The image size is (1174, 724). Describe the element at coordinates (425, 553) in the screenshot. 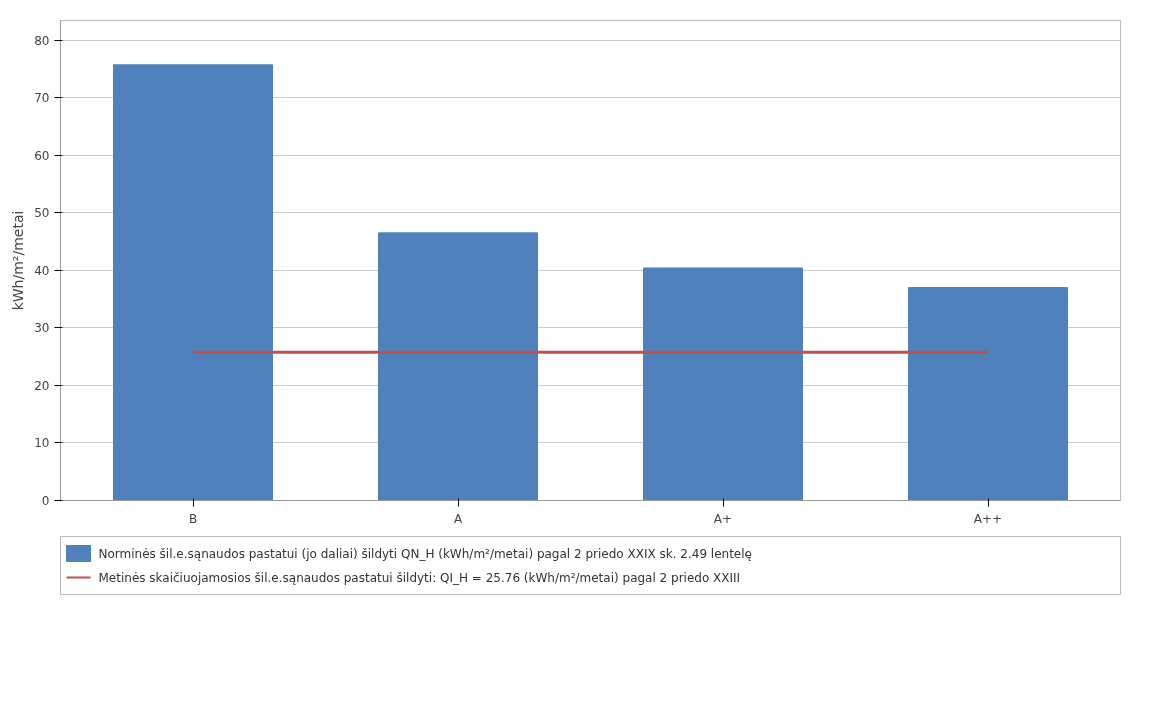

I see `legend-label: Norminės šil.e.sąnaudos pastatui (jo daliai) šildyti QN_H (kWh/m²/metai) pagal 2 priedo XXIX sk. 2.49 lentelę` at that location.